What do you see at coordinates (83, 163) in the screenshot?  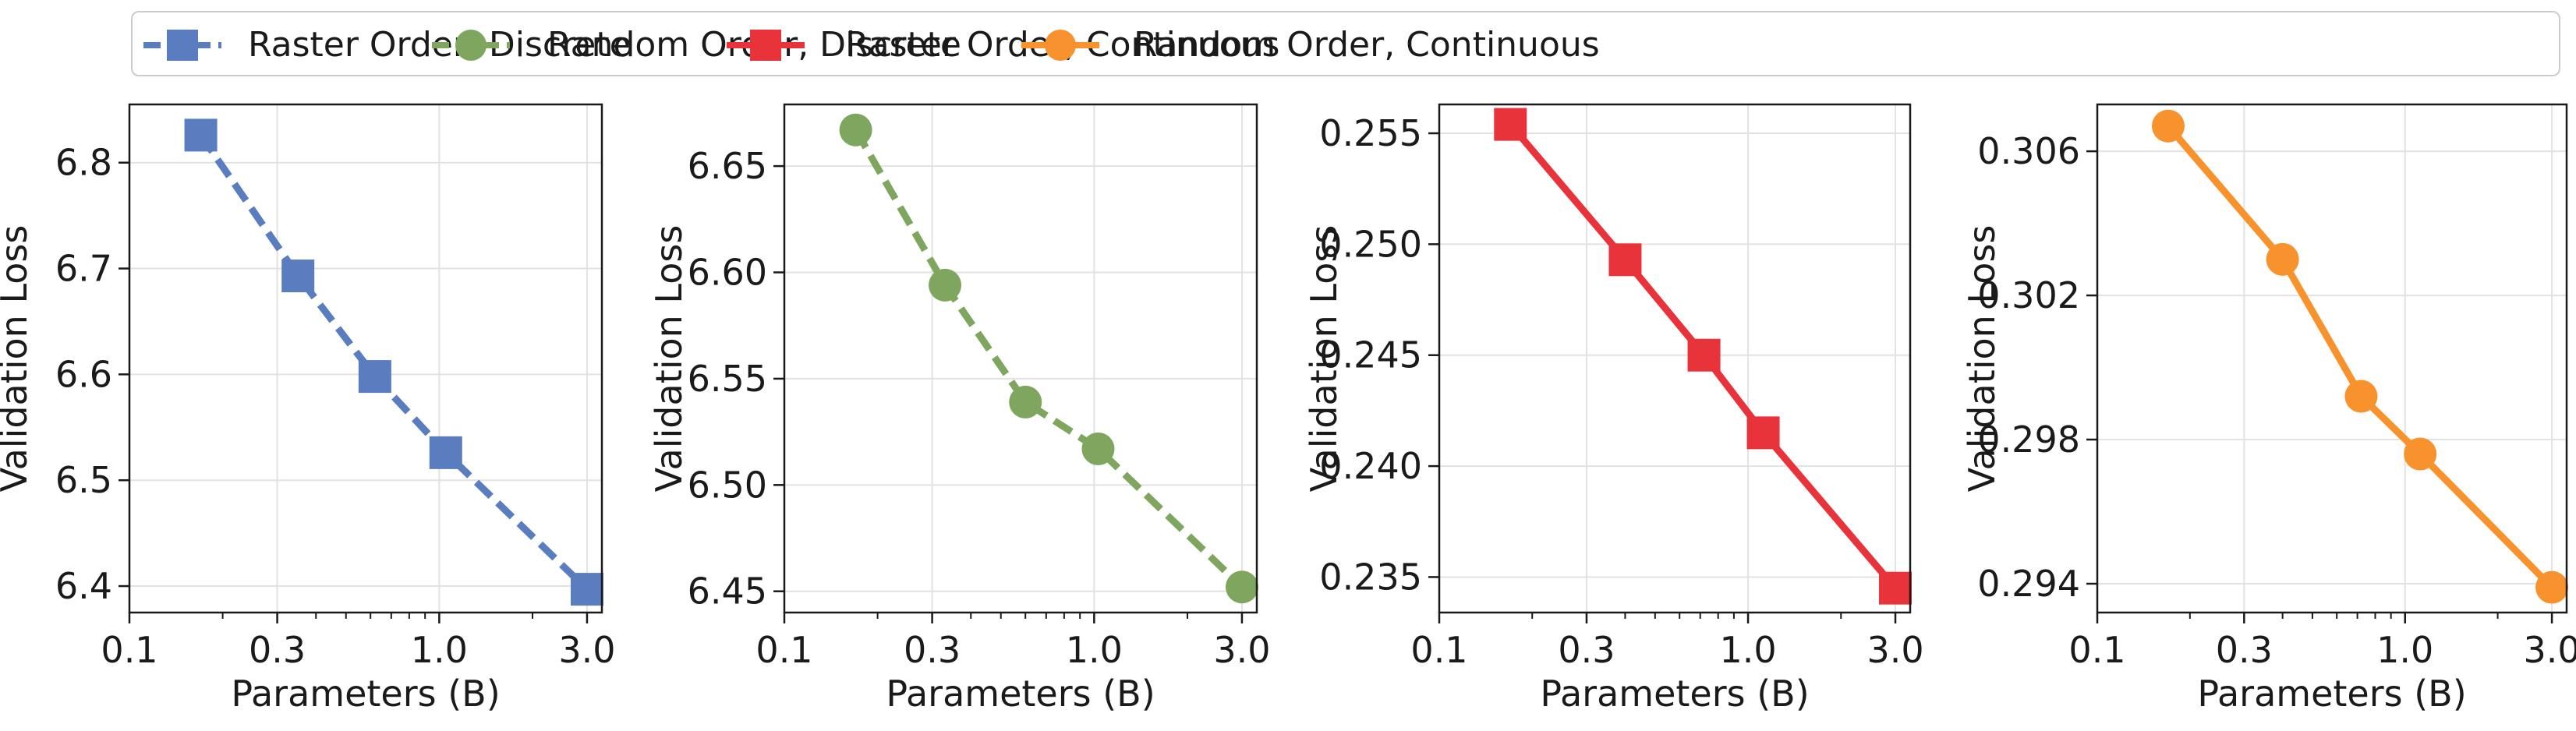 I see `y-tick-label: 6.8` at bounding box center [83, 163].